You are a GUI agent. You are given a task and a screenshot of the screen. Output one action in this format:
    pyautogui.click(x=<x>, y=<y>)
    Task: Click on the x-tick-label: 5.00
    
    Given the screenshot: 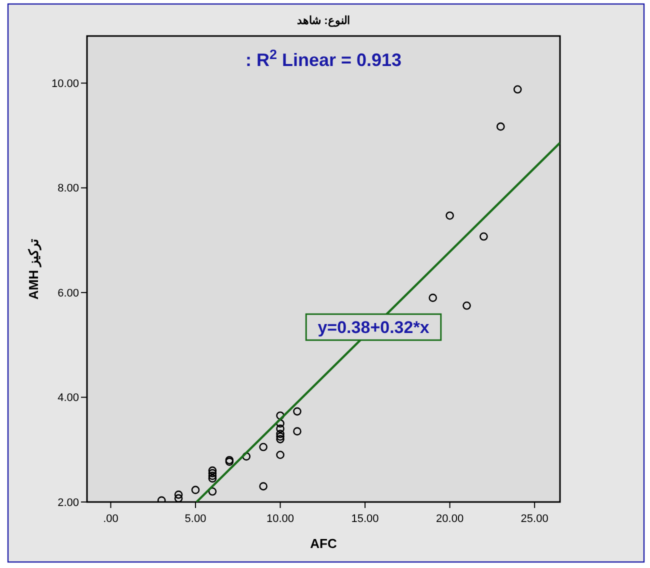 What is the action you would take?
    pyautogui.click(x=195, y=519)
    